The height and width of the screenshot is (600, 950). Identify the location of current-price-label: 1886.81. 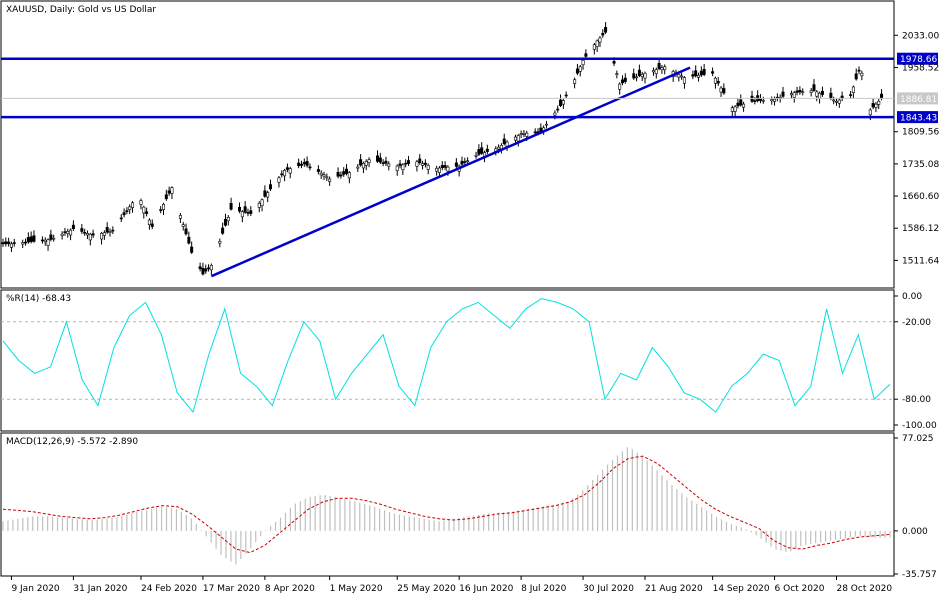
(918, 100).